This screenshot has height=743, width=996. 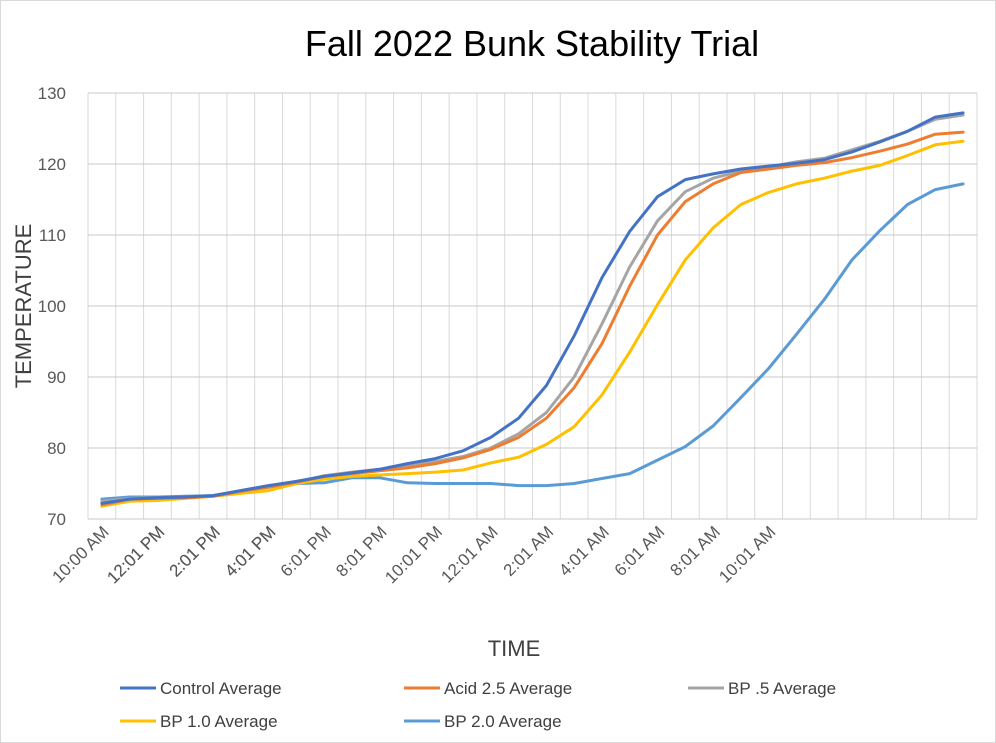 What do you see at coordinates (80, 554) in the screenshot?
I see `x-tick-label: 10:00 AM` at bounding box center [80, 554].